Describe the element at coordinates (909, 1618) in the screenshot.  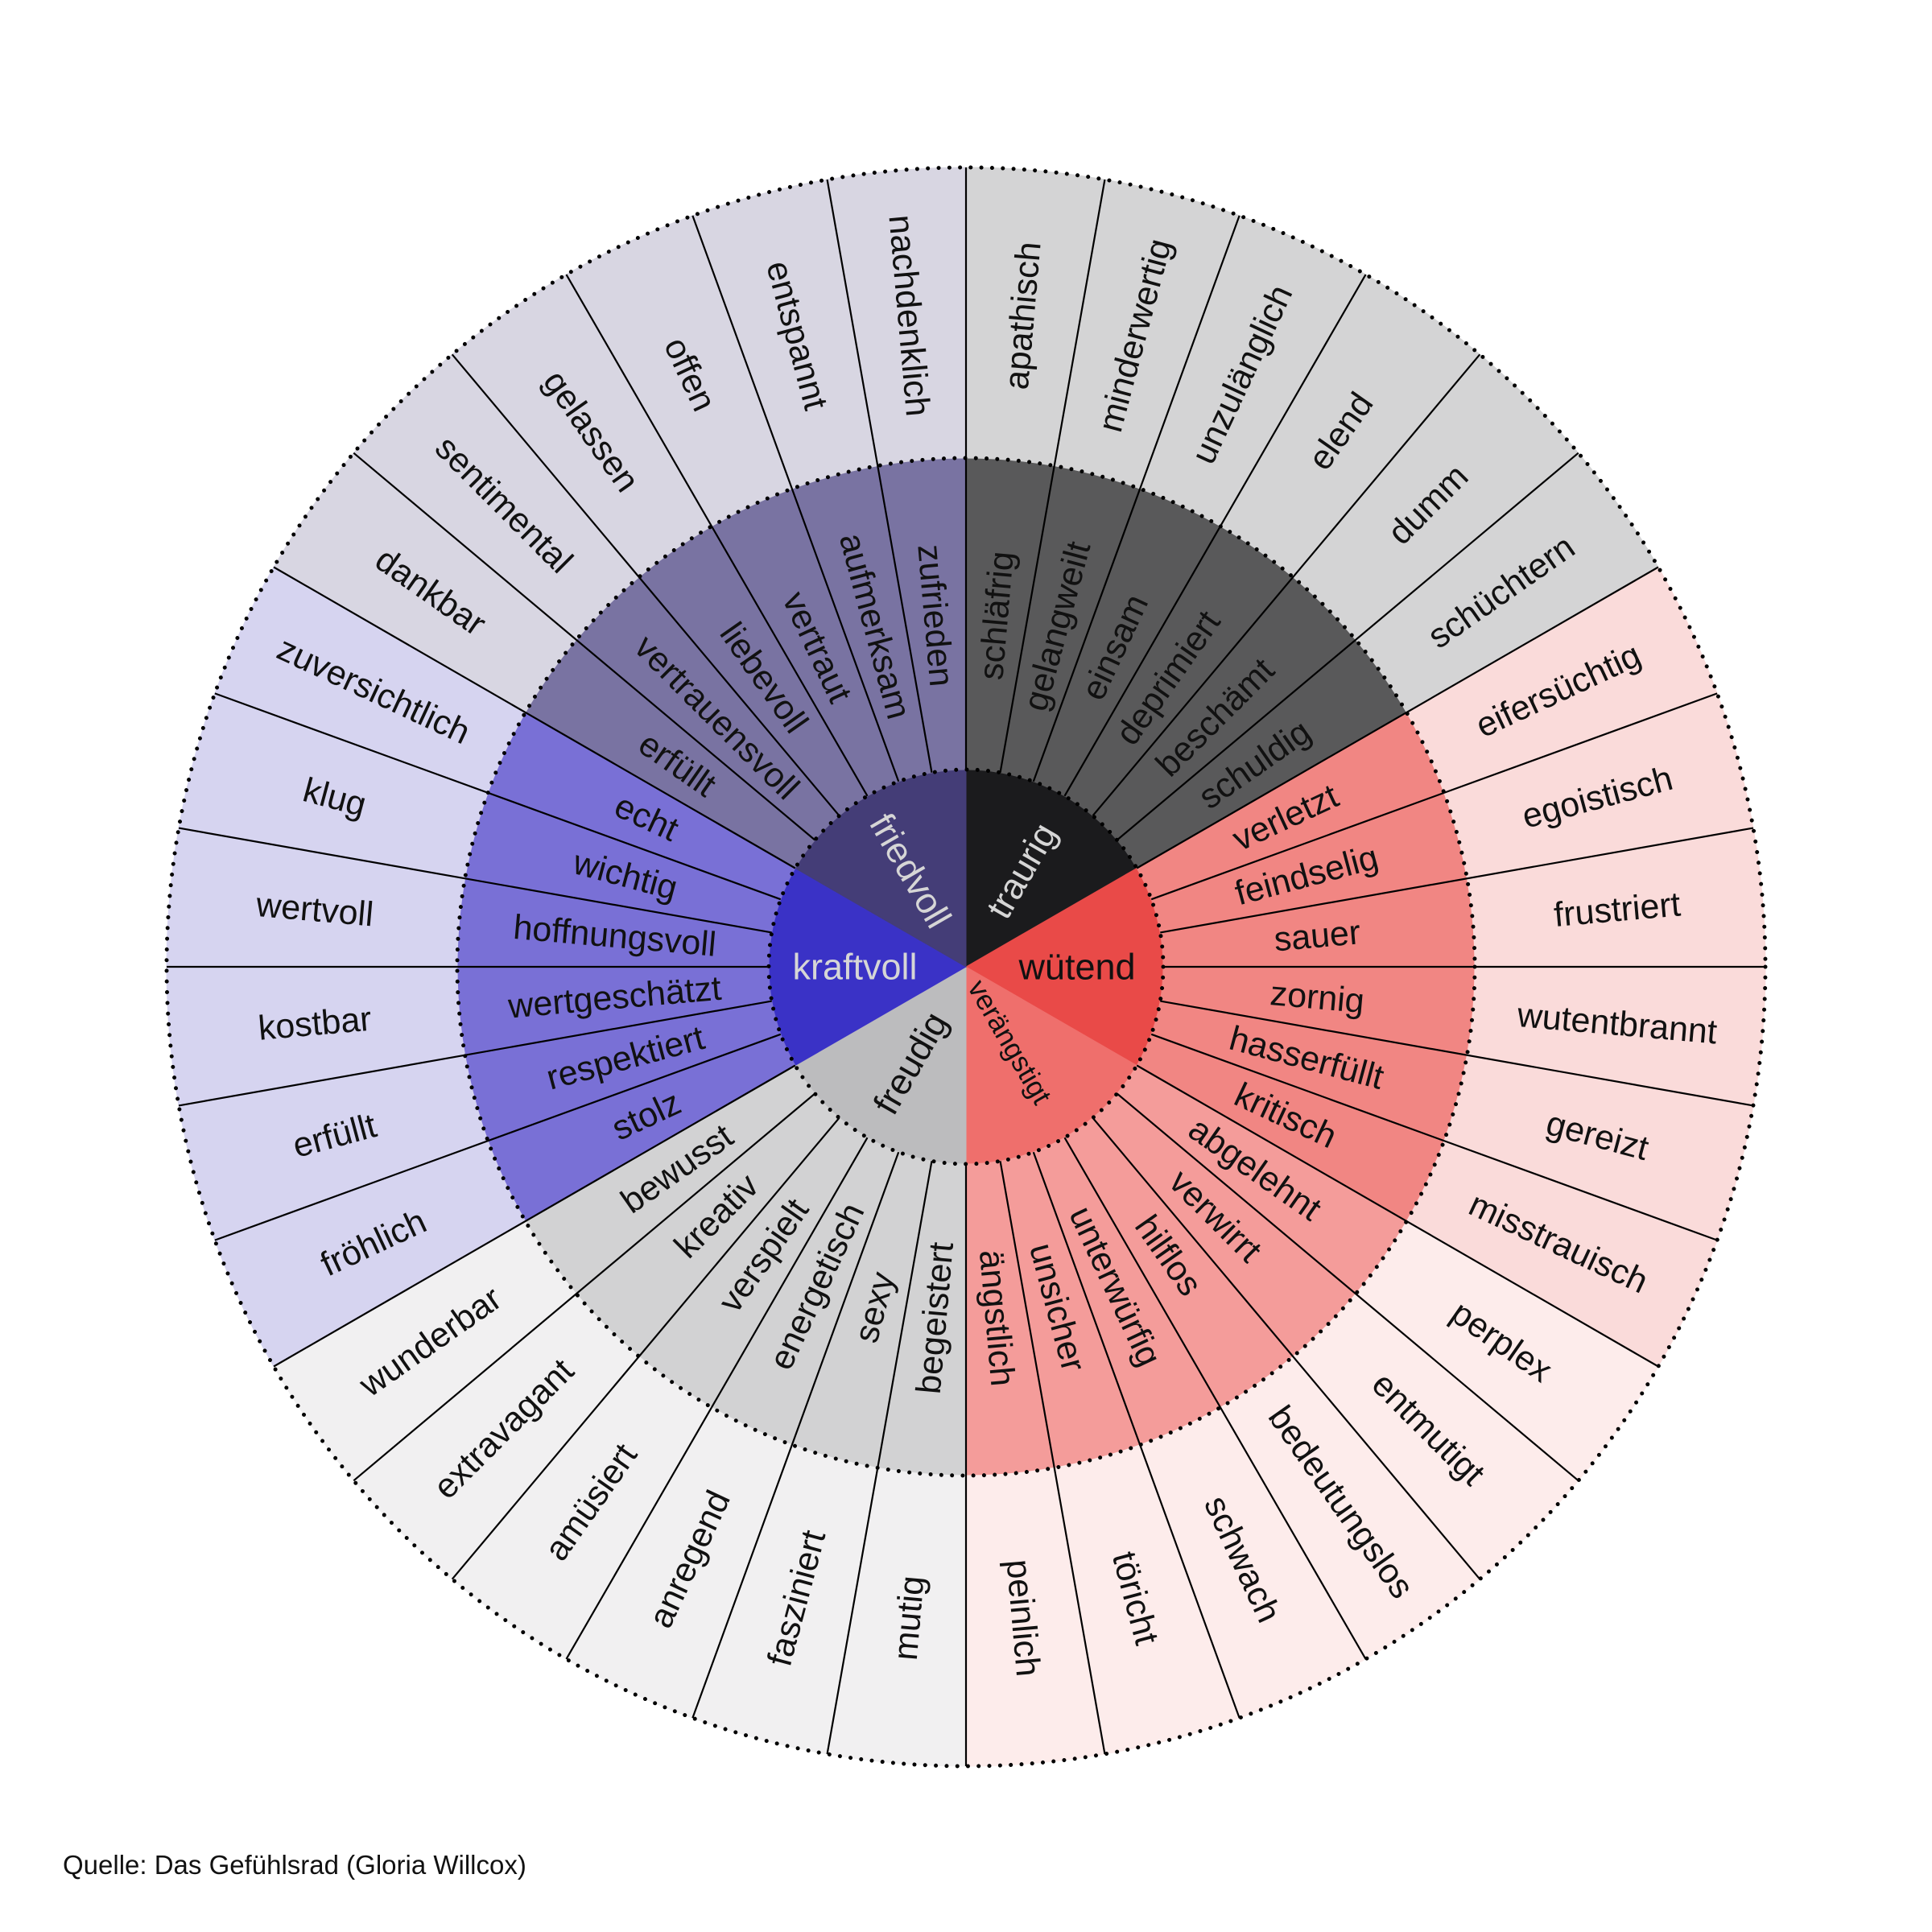
I see `svg-text: mutig` at that location.